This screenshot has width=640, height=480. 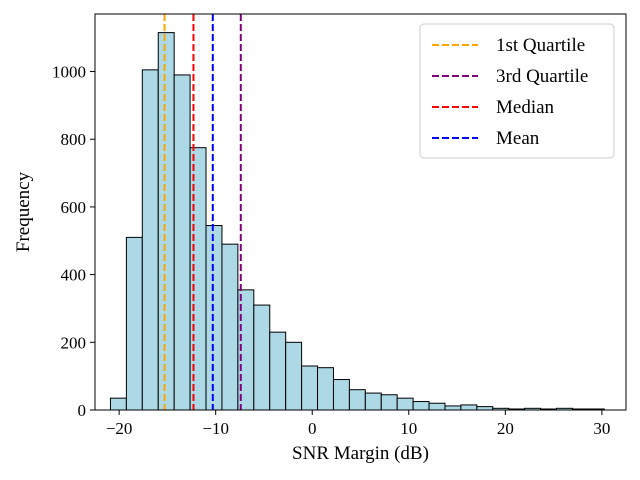 I want to click on x-tick-label: 30, so click(x=601, y=428).